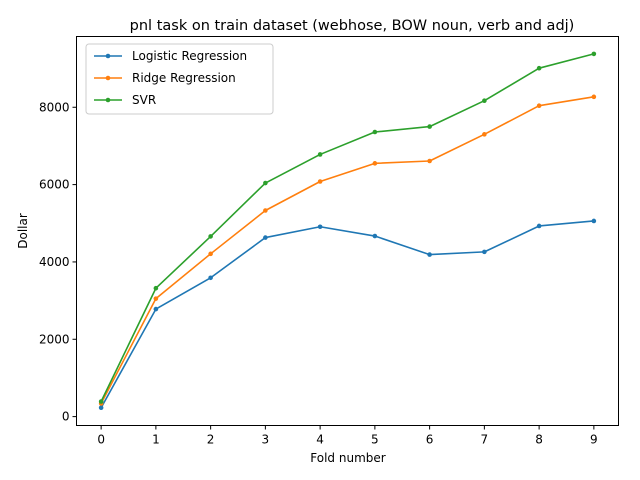 The height and width of the screenshot is (480, 640). Describe the element at coordinates (54, 107) in the screenshot. I see `y-tick-label: 8000` at that location.